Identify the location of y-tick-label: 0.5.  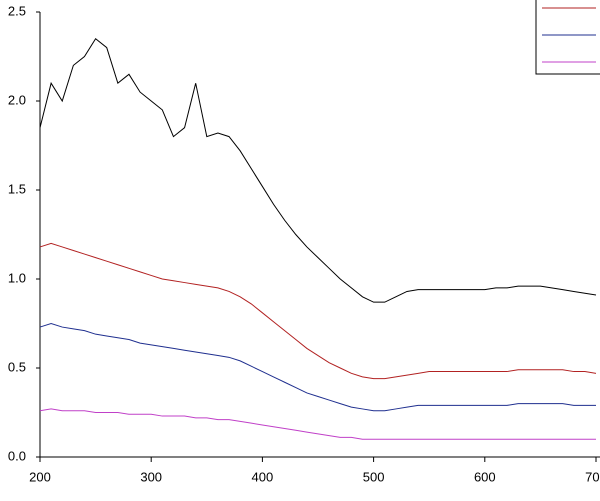
(17, 366).